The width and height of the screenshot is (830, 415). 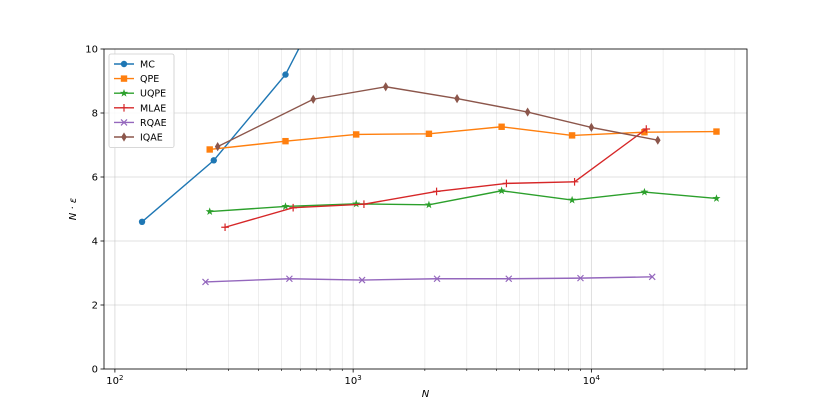 I want to click on legend-entry-qpe: QPE, so click(x=136, y=79).